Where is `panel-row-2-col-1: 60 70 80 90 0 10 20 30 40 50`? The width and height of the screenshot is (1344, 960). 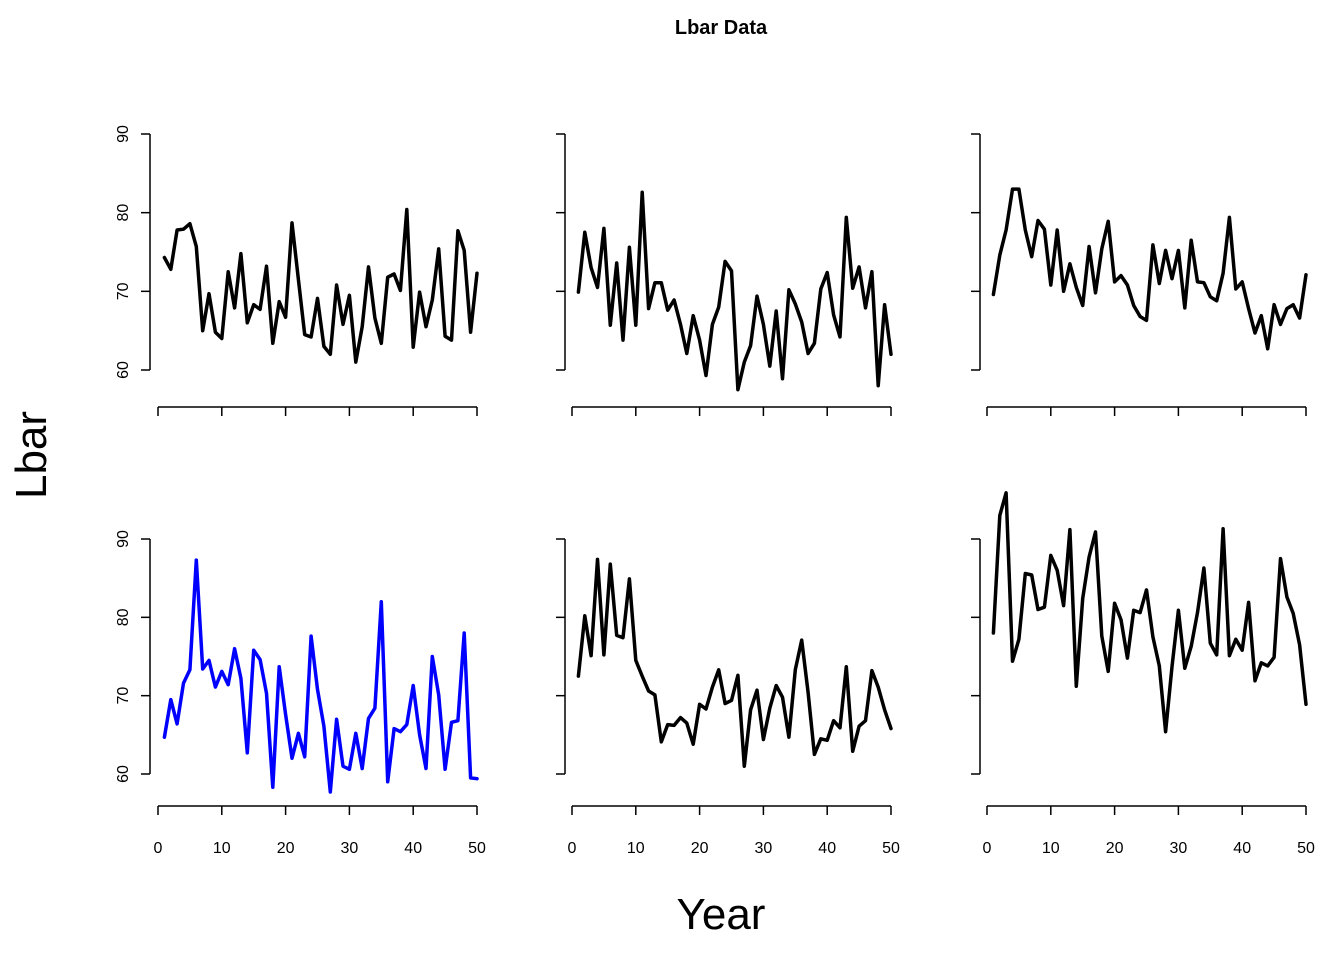
panel-row-2-col-1: 60 70 80 90 0 10 20 30 40 50 is located at coordinates (300, 693).